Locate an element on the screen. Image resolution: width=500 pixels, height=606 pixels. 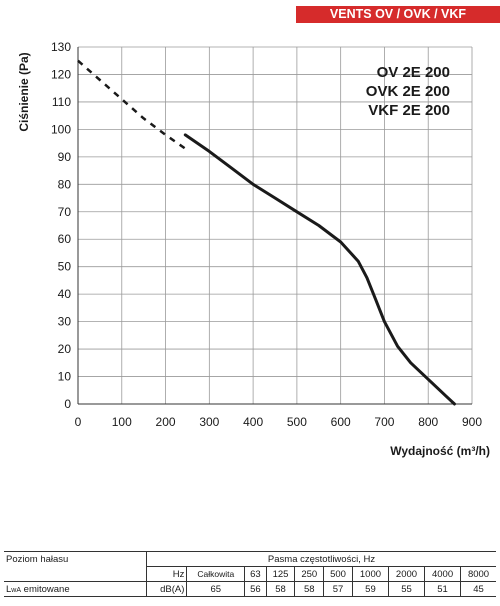
freq-header: 125 is located at coordinates (280, 574).